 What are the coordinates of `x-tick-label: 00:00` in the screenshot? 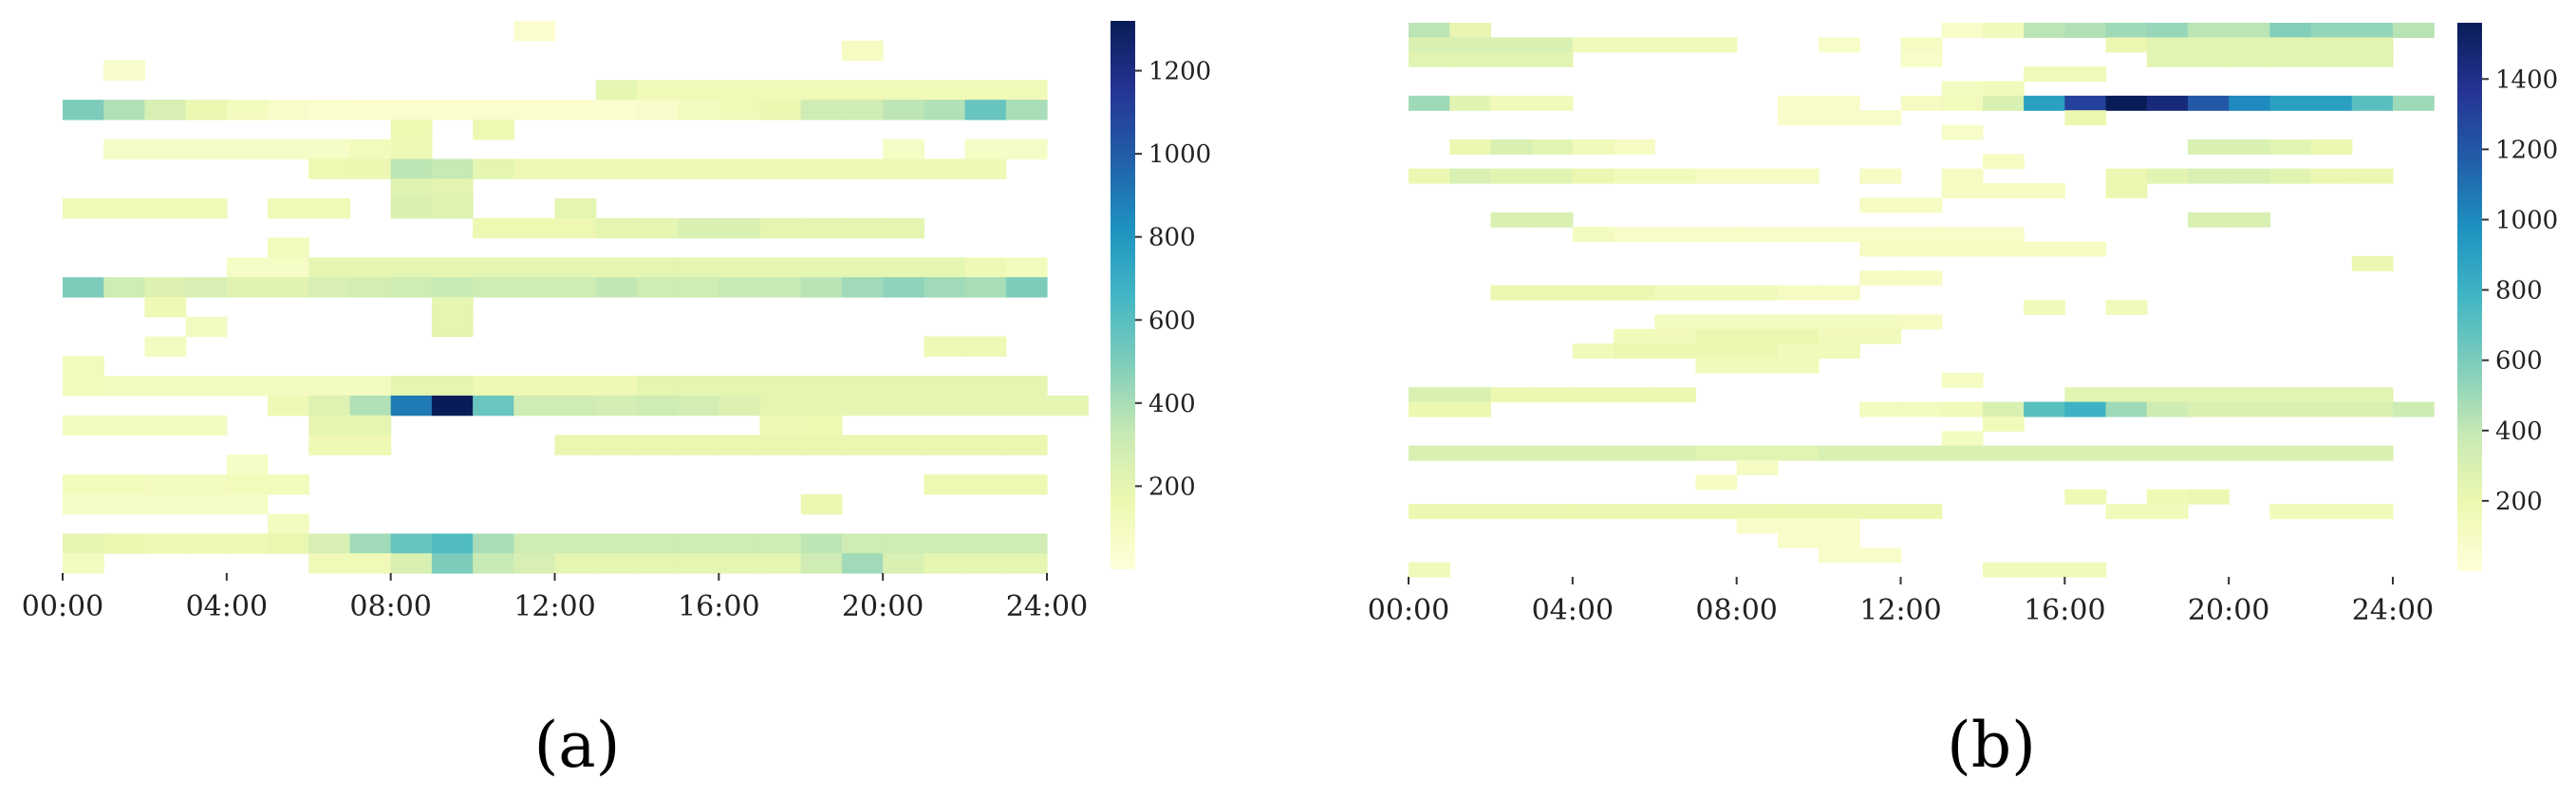 It's located at (63, 606).